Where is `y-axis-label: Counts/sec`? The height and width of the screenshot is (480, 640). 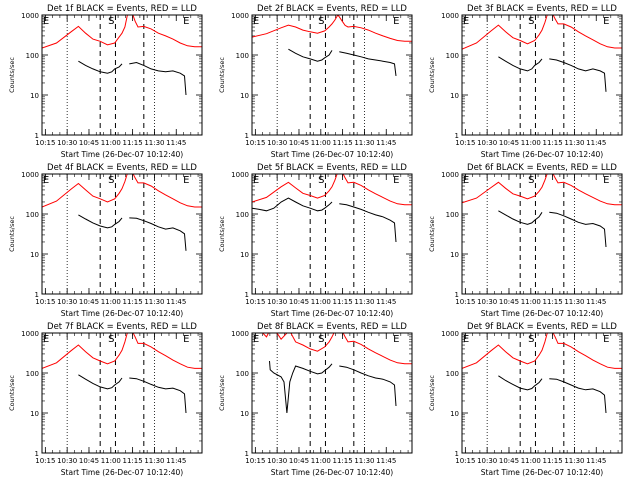
y-axis-label: Counts/sec is located at coordinates (12, 75).